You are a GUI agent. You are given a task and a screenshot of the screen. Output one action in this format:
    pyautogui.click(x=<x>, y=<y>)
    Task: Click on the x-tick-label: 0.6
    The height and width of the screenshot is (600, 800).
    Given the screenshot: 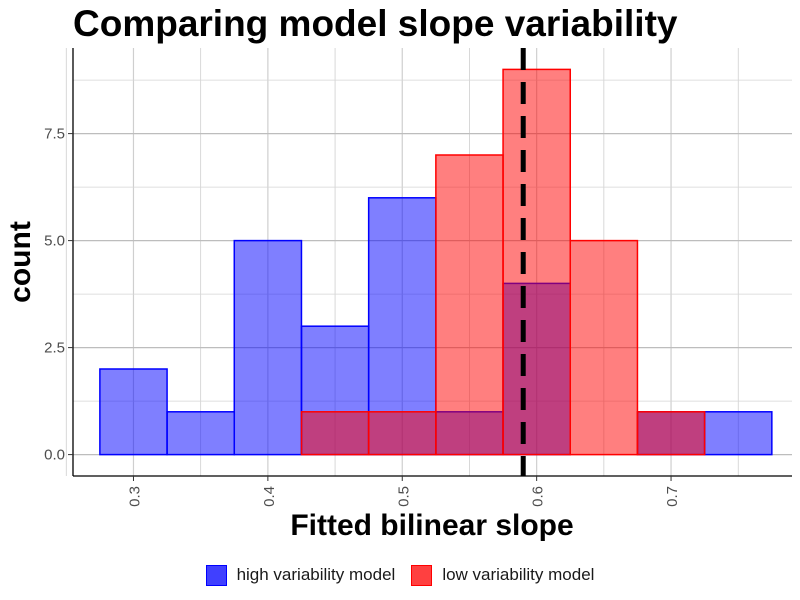 What is the action you would take?
    pyautogui.click(x=538, y=496)
    